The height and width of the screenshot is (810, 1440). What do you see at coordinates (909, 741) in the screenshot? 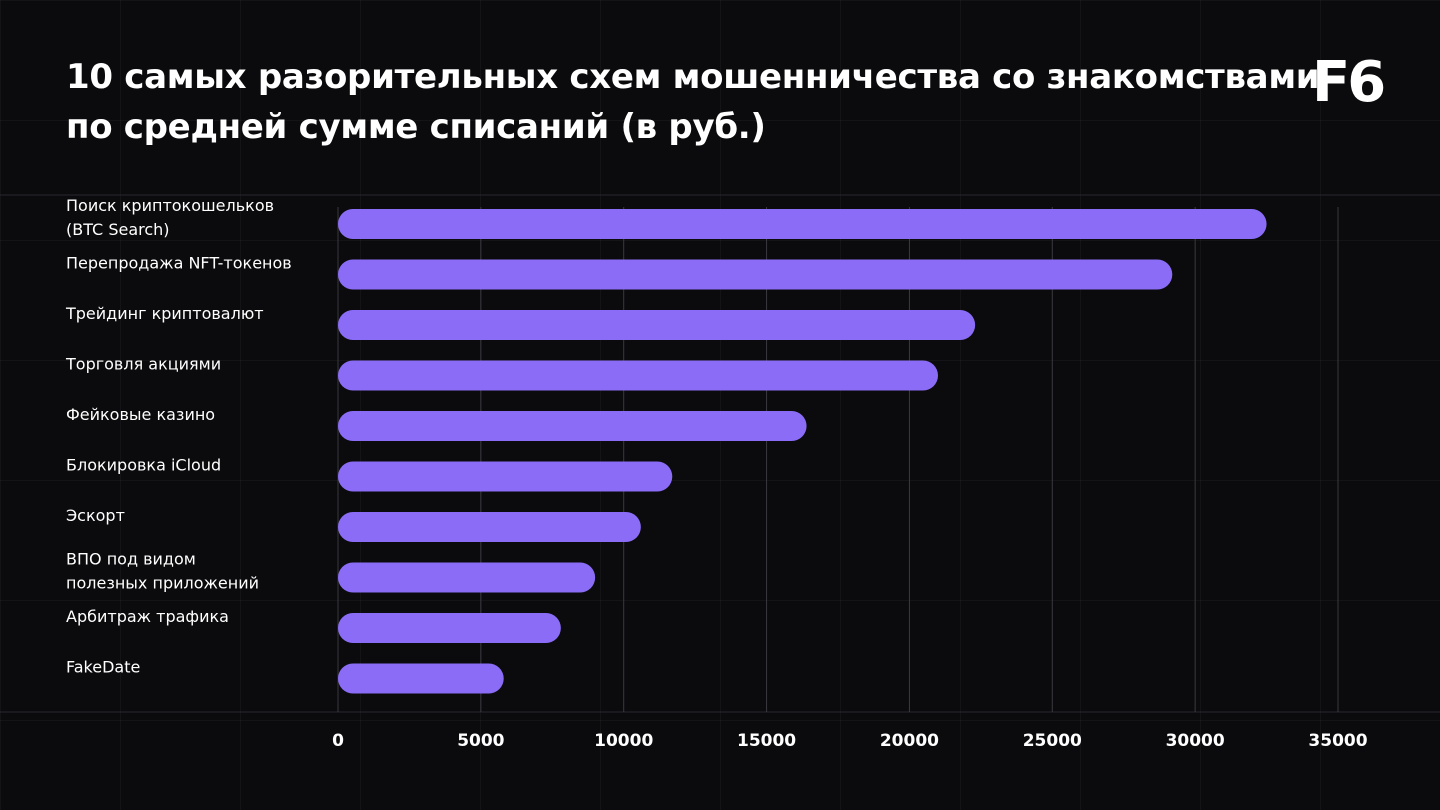
I see `x-tick-label: 20000` at bounding box center [909, 741].